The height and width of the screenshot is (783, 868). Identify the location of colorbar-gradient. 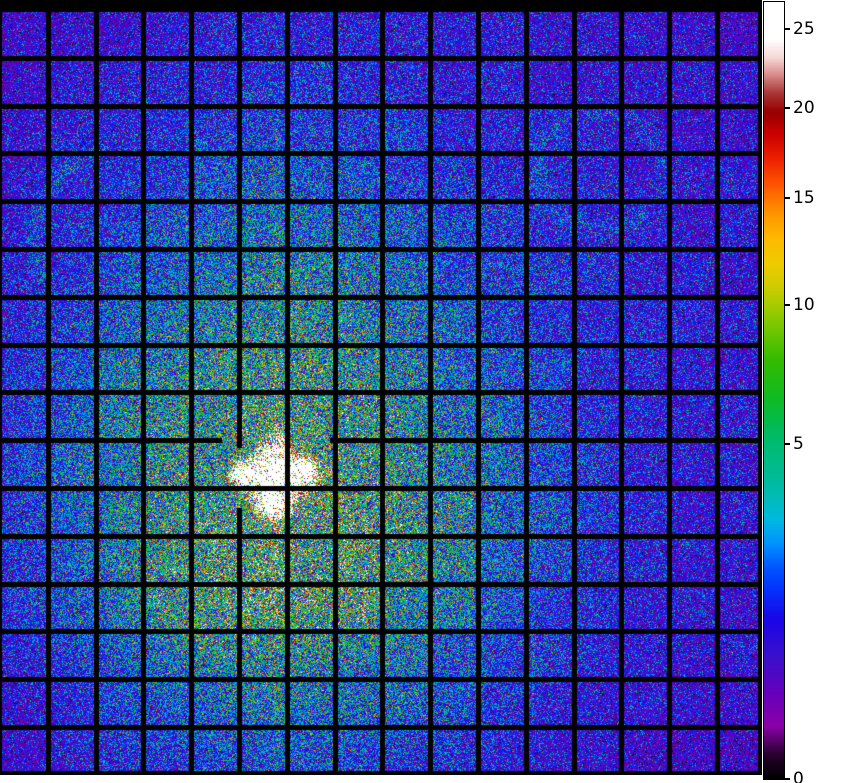
(774, 390).